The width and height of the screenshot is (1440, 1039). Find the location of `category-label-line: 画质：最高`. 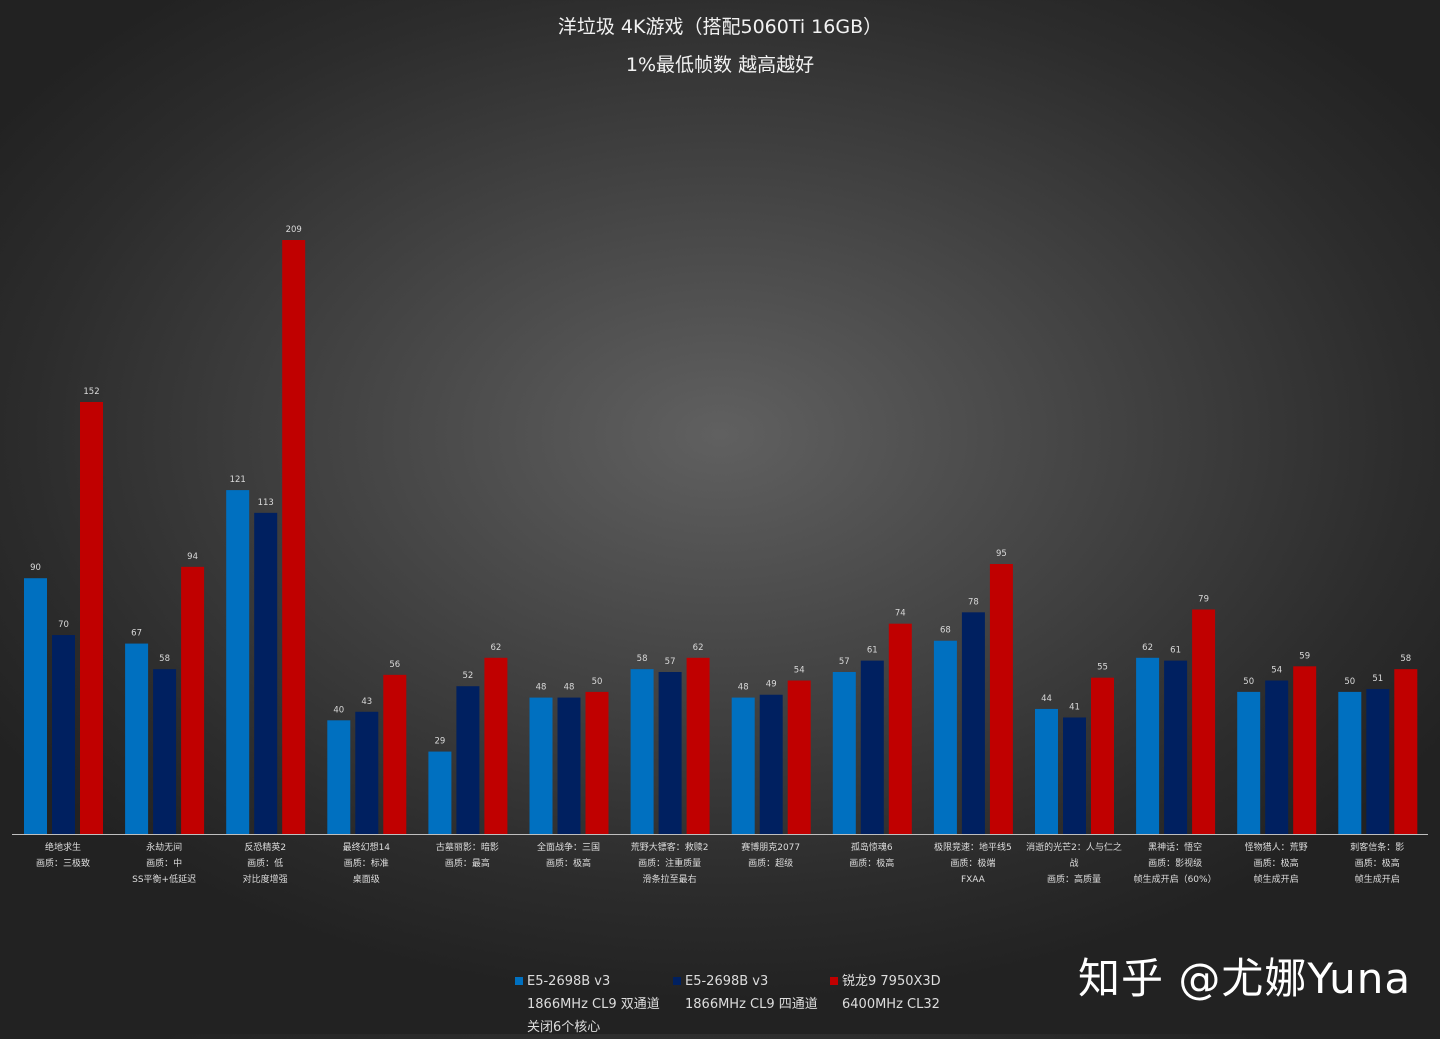

category-label-line: 画质：最高 is located at coordinates (467, 864).